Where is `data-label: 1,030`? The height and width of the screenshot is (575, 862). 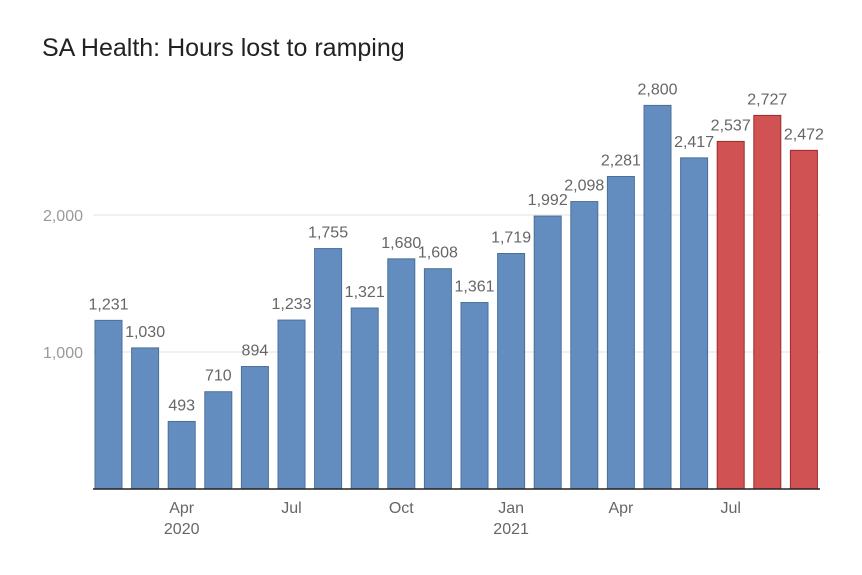
data-label: 1,030 is located at coordinates (145, 332).